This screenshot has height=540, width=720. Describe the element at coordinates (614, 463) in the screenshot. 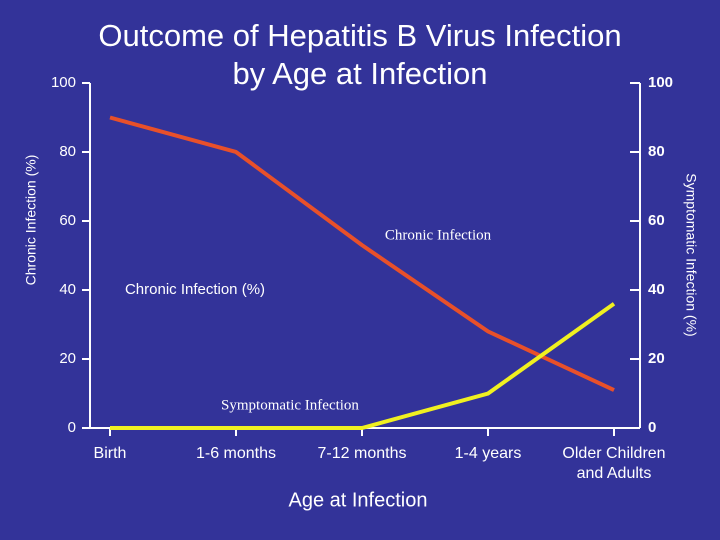

I see `x-tick-label: Older Children and Adults` at that location.